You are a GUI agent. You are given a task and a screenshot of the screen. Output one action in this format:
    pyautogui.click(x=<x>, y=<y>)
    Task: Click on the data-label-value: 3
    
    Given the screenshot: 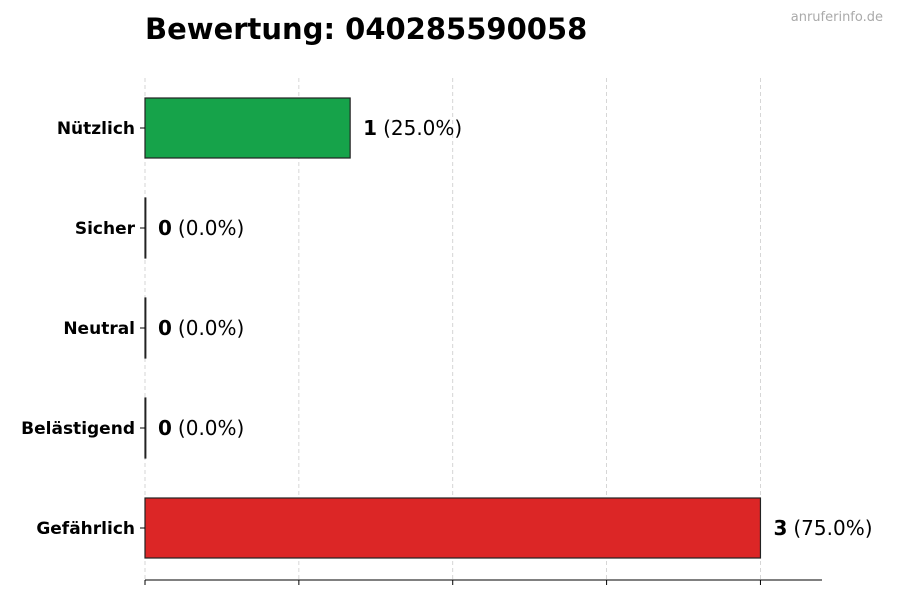 What is the action you would take?
    pyautogui.click(x=780, y=528)
    